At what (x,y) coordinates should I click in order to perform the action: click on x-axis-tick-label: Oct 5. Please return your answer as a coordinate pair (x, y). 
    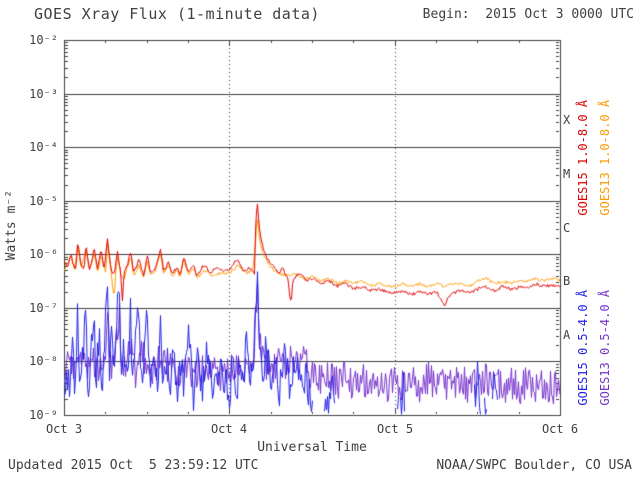
    Looking at the image, I should click on (395, 429).